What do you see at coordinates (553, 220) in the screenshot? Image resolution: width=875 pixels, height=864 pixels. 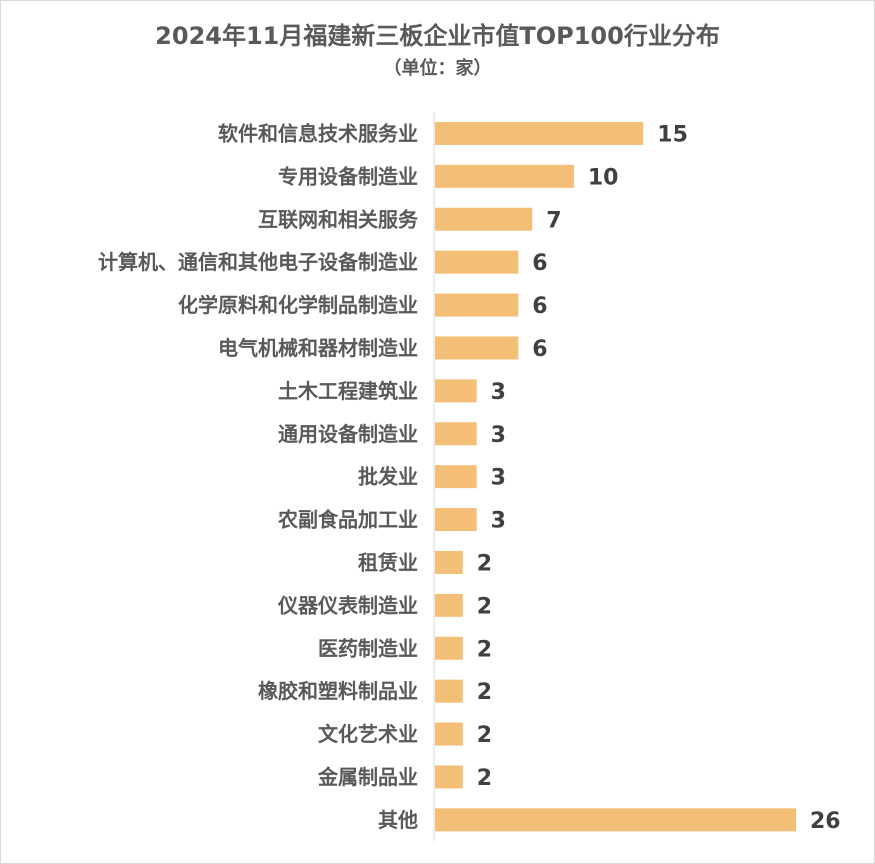 I see `data-label: 7` at bounding box center [553, 220].